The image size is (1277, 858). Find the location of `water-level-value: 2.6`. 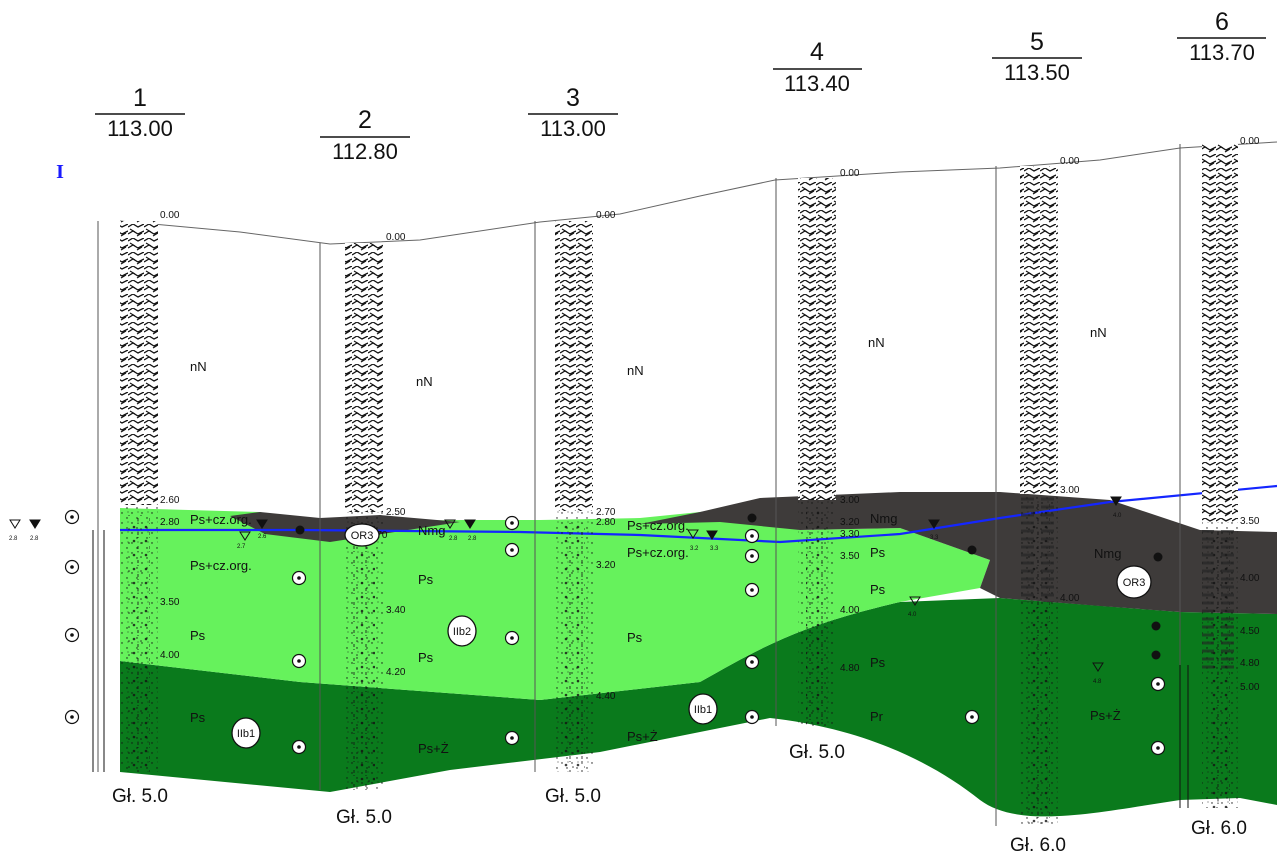

water-level-value: 2.6 is located at coordinates (262, 537).